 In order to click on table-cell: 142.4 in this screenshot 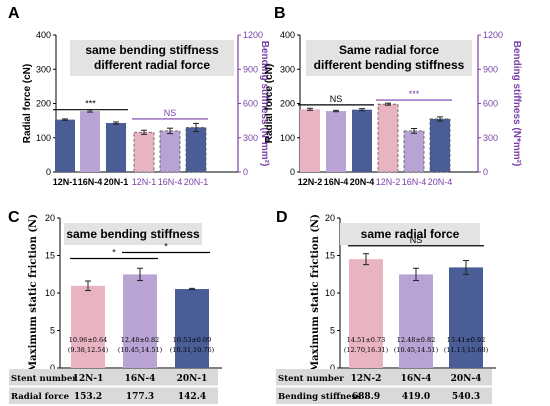, I will do `click(192, 397)`.